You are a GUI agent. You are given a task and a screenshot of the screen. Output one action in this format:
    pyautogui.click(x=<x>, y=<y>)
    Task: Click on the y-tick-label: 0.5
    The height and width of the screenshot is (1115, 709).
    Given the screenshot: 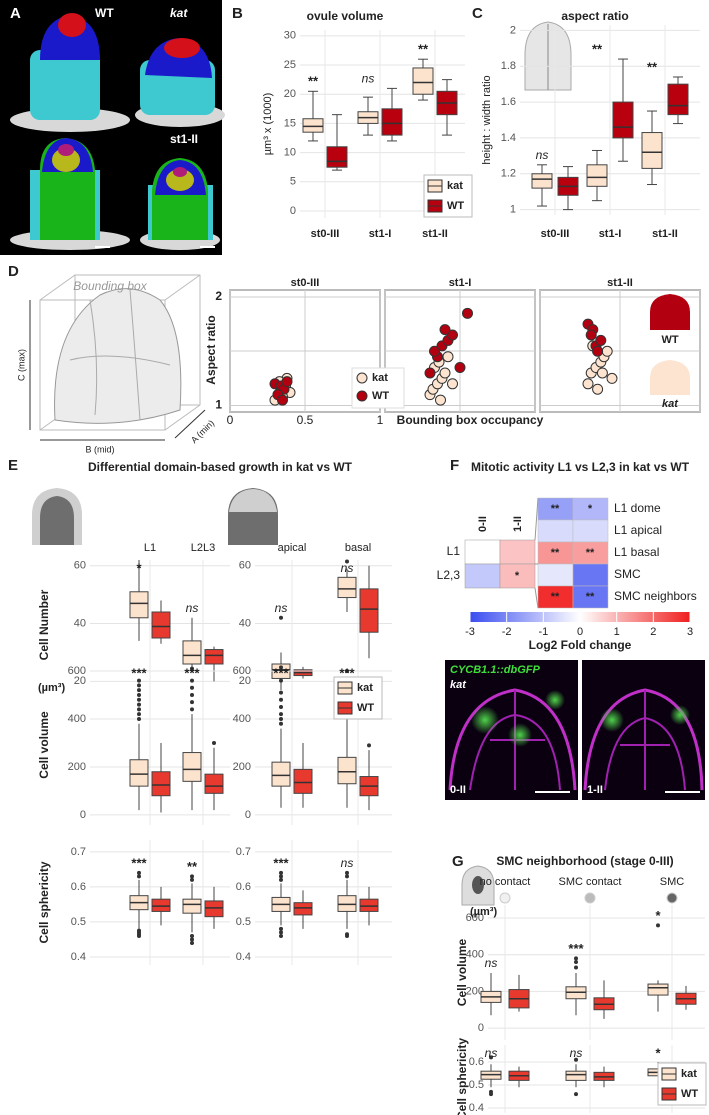 What is the action you would take?
    pyautogui.click(x=78, y=922)
    